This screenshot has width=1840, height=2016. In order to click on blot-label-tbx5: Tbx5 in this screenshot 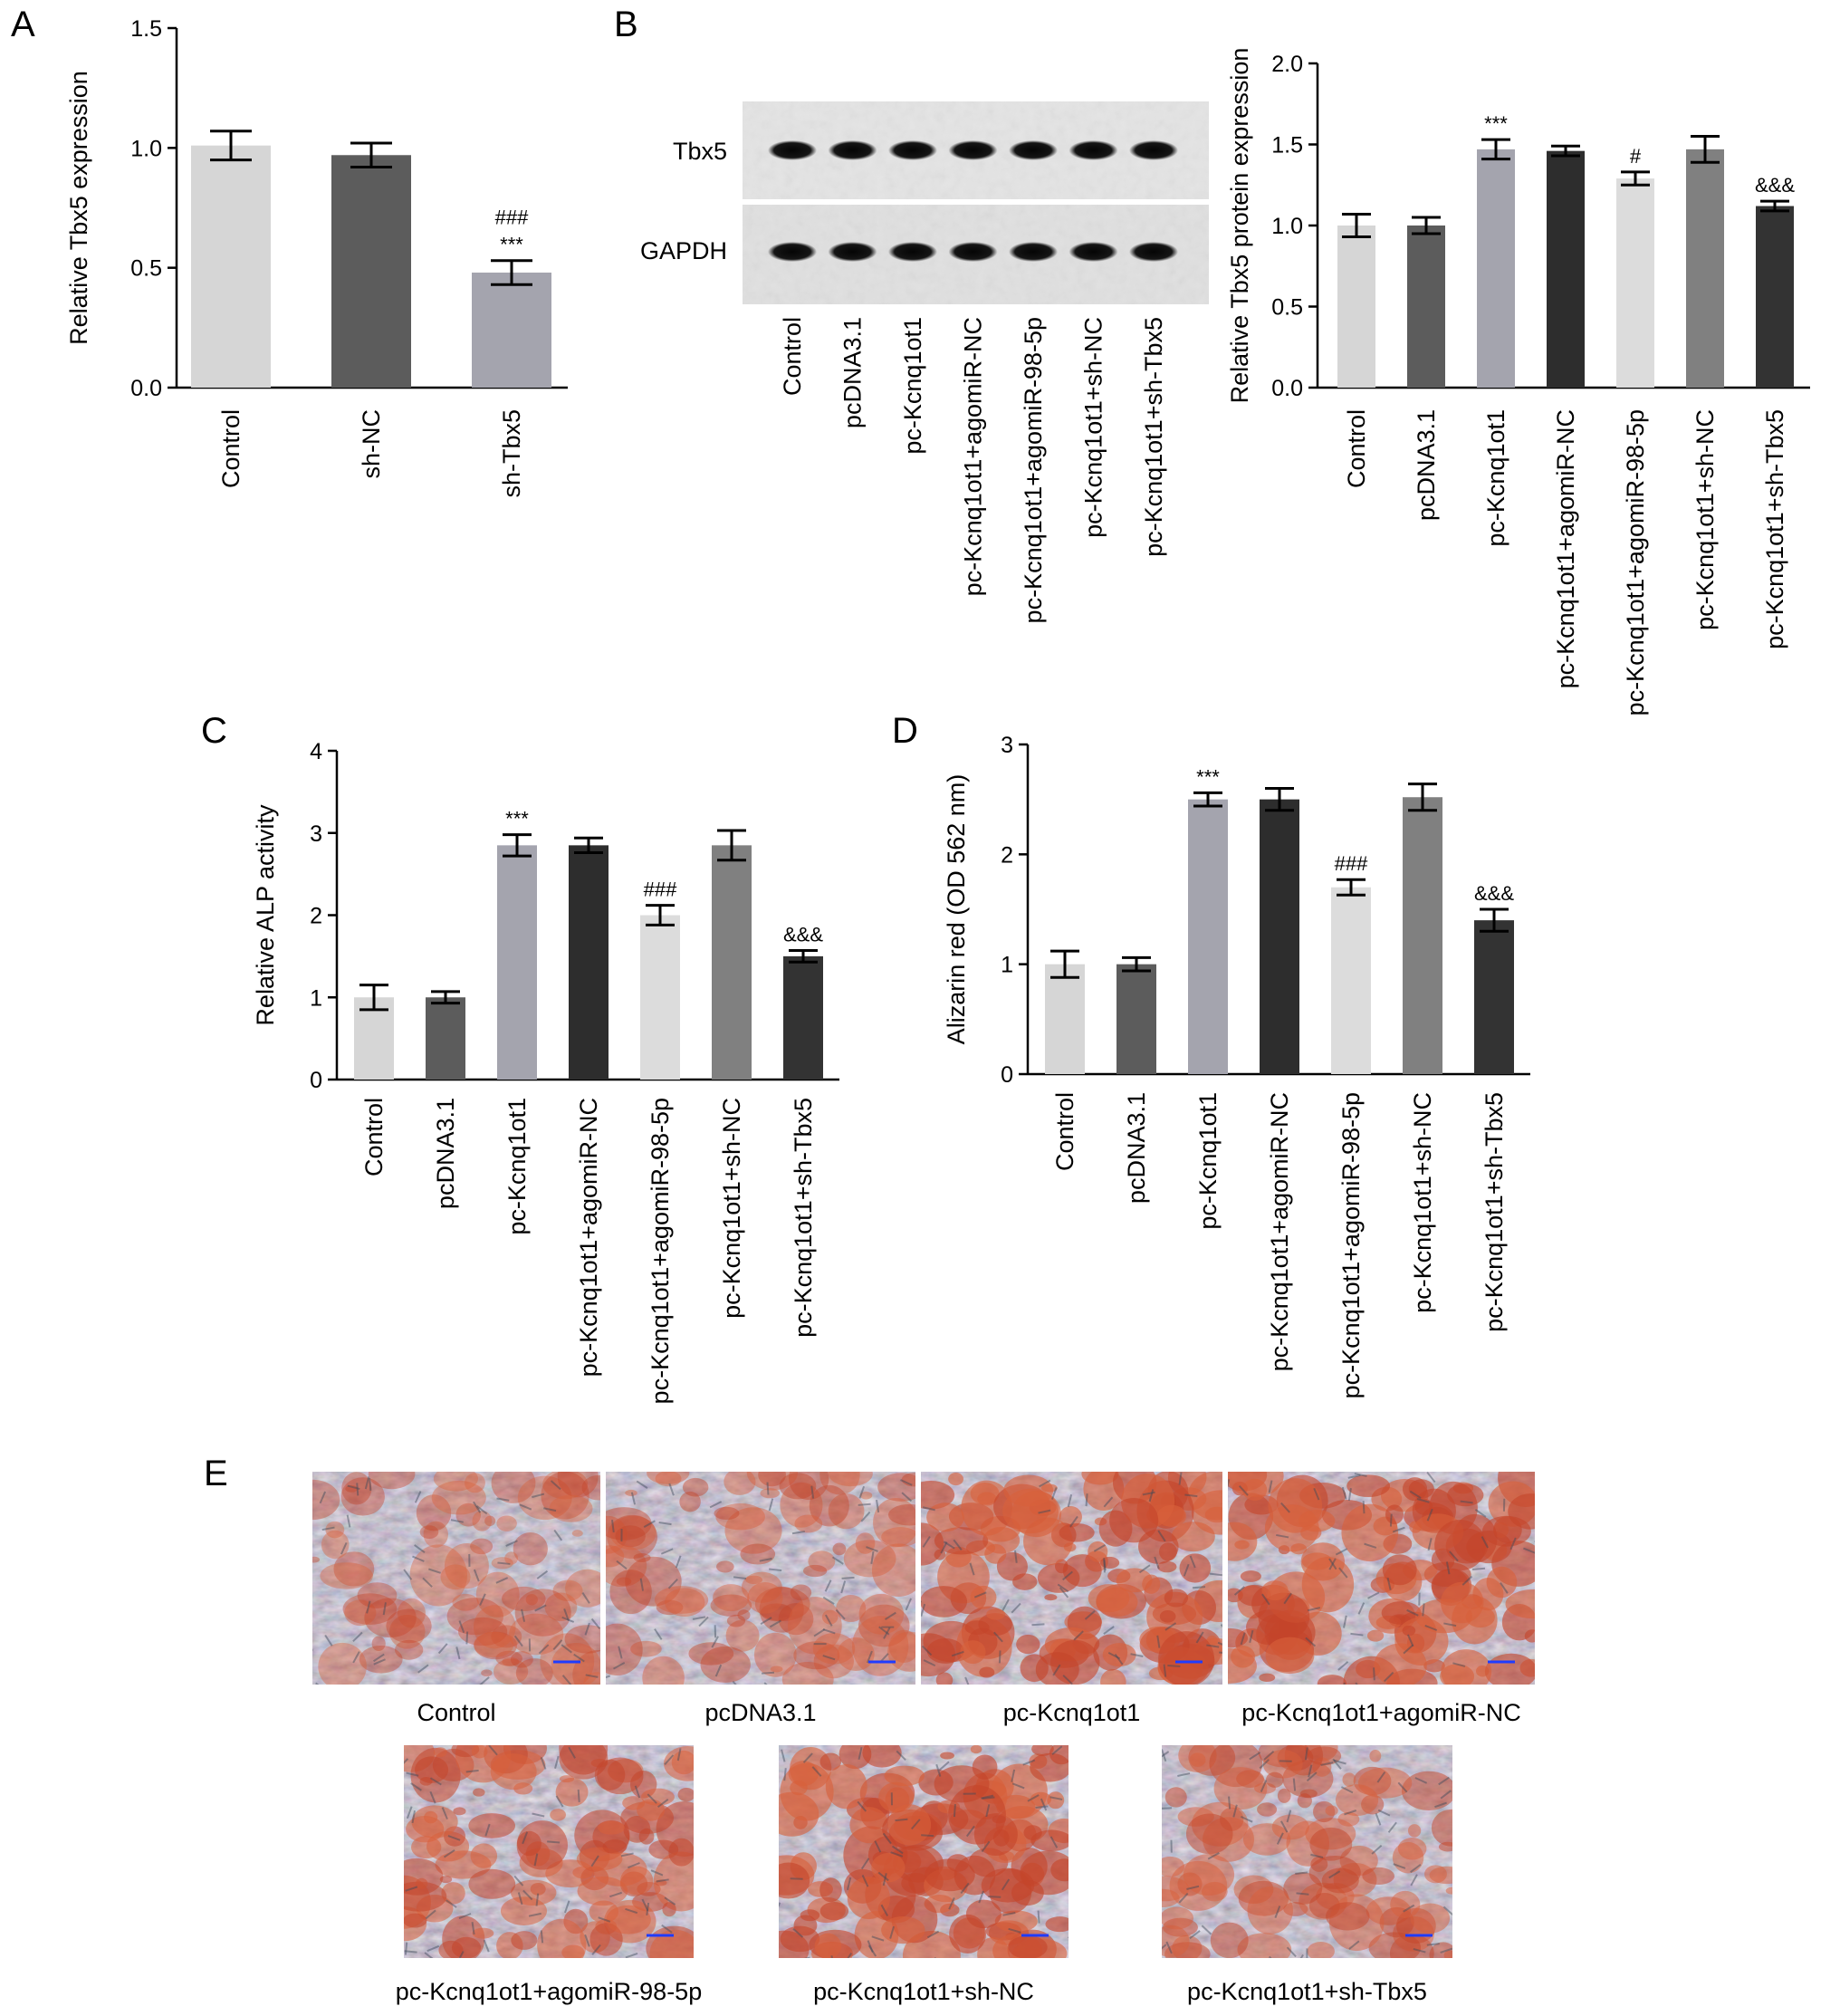, I will do `click(700, 151)`.